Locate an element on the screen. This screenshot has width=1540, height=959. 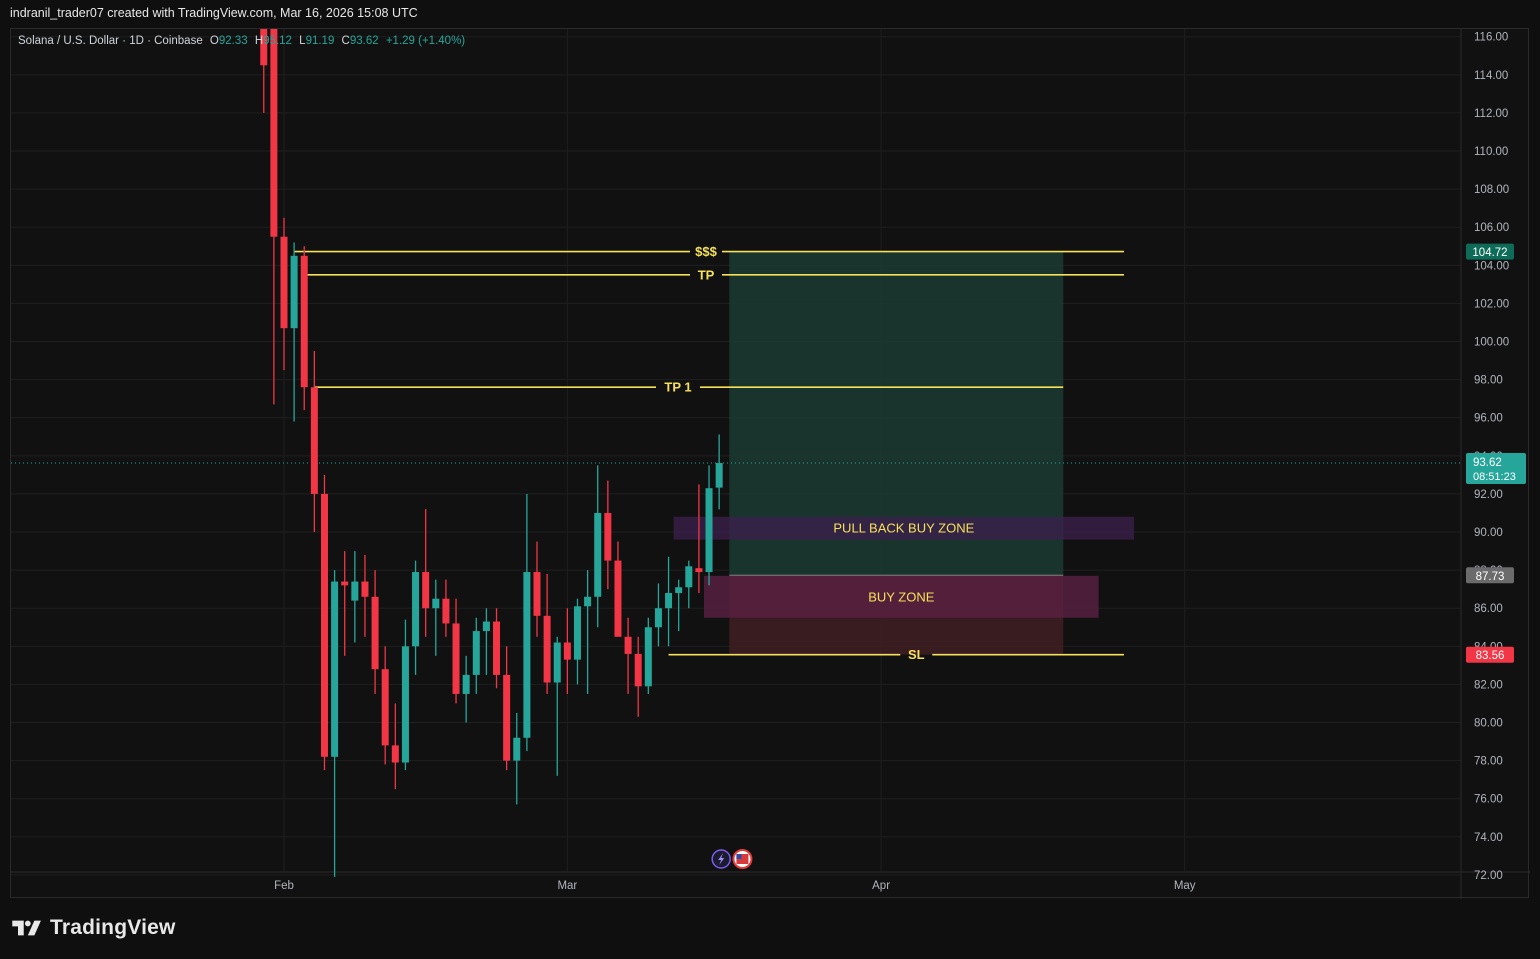
x-tick-label: Feb is located at coordinates (284, 886).